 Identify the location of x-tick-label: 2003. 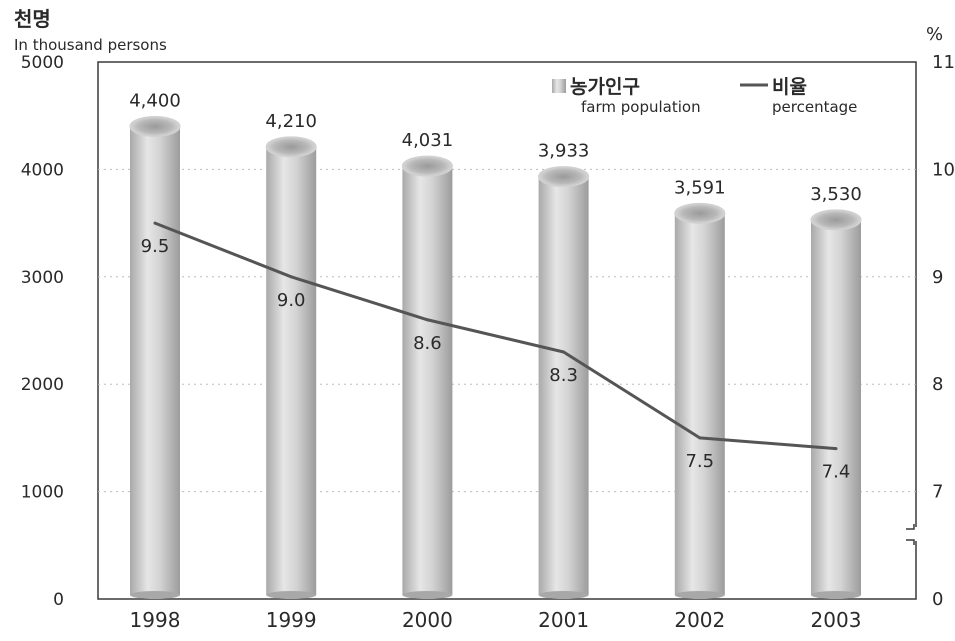
(836, 620).